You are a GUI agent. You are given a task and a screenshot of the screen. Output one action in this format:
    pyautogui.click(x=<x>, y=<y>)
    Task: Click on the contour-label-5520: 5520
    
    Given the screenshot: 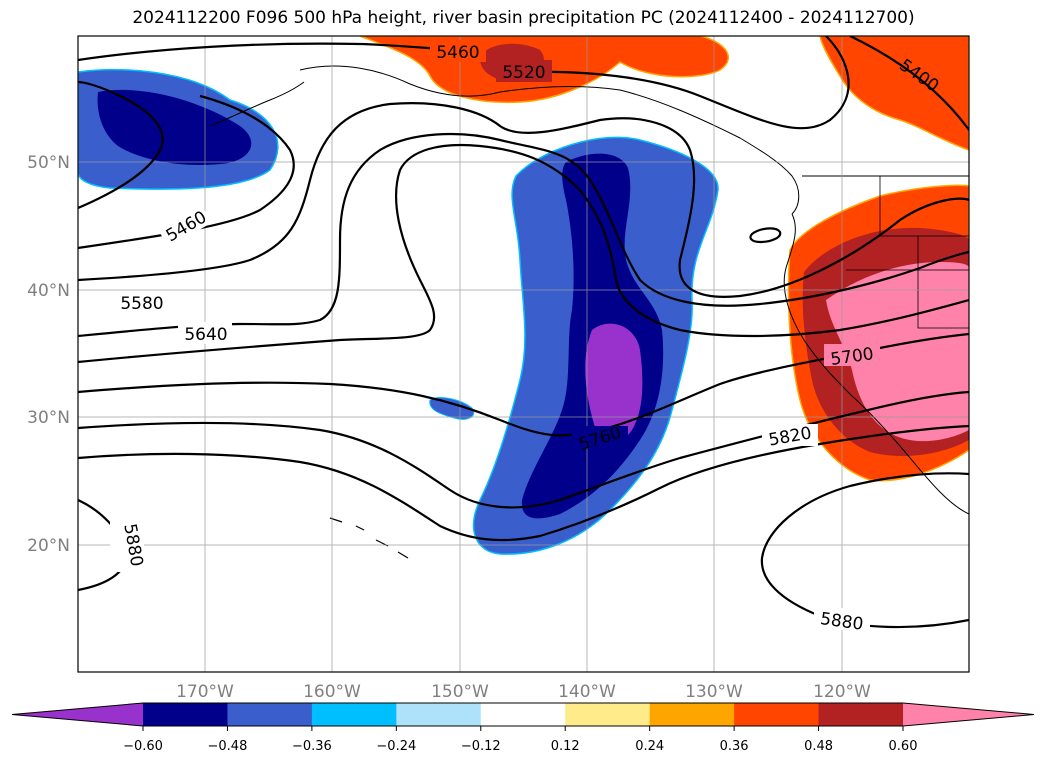 What is the action you would take?
    pyautogui.click(x=523, y=73)
    